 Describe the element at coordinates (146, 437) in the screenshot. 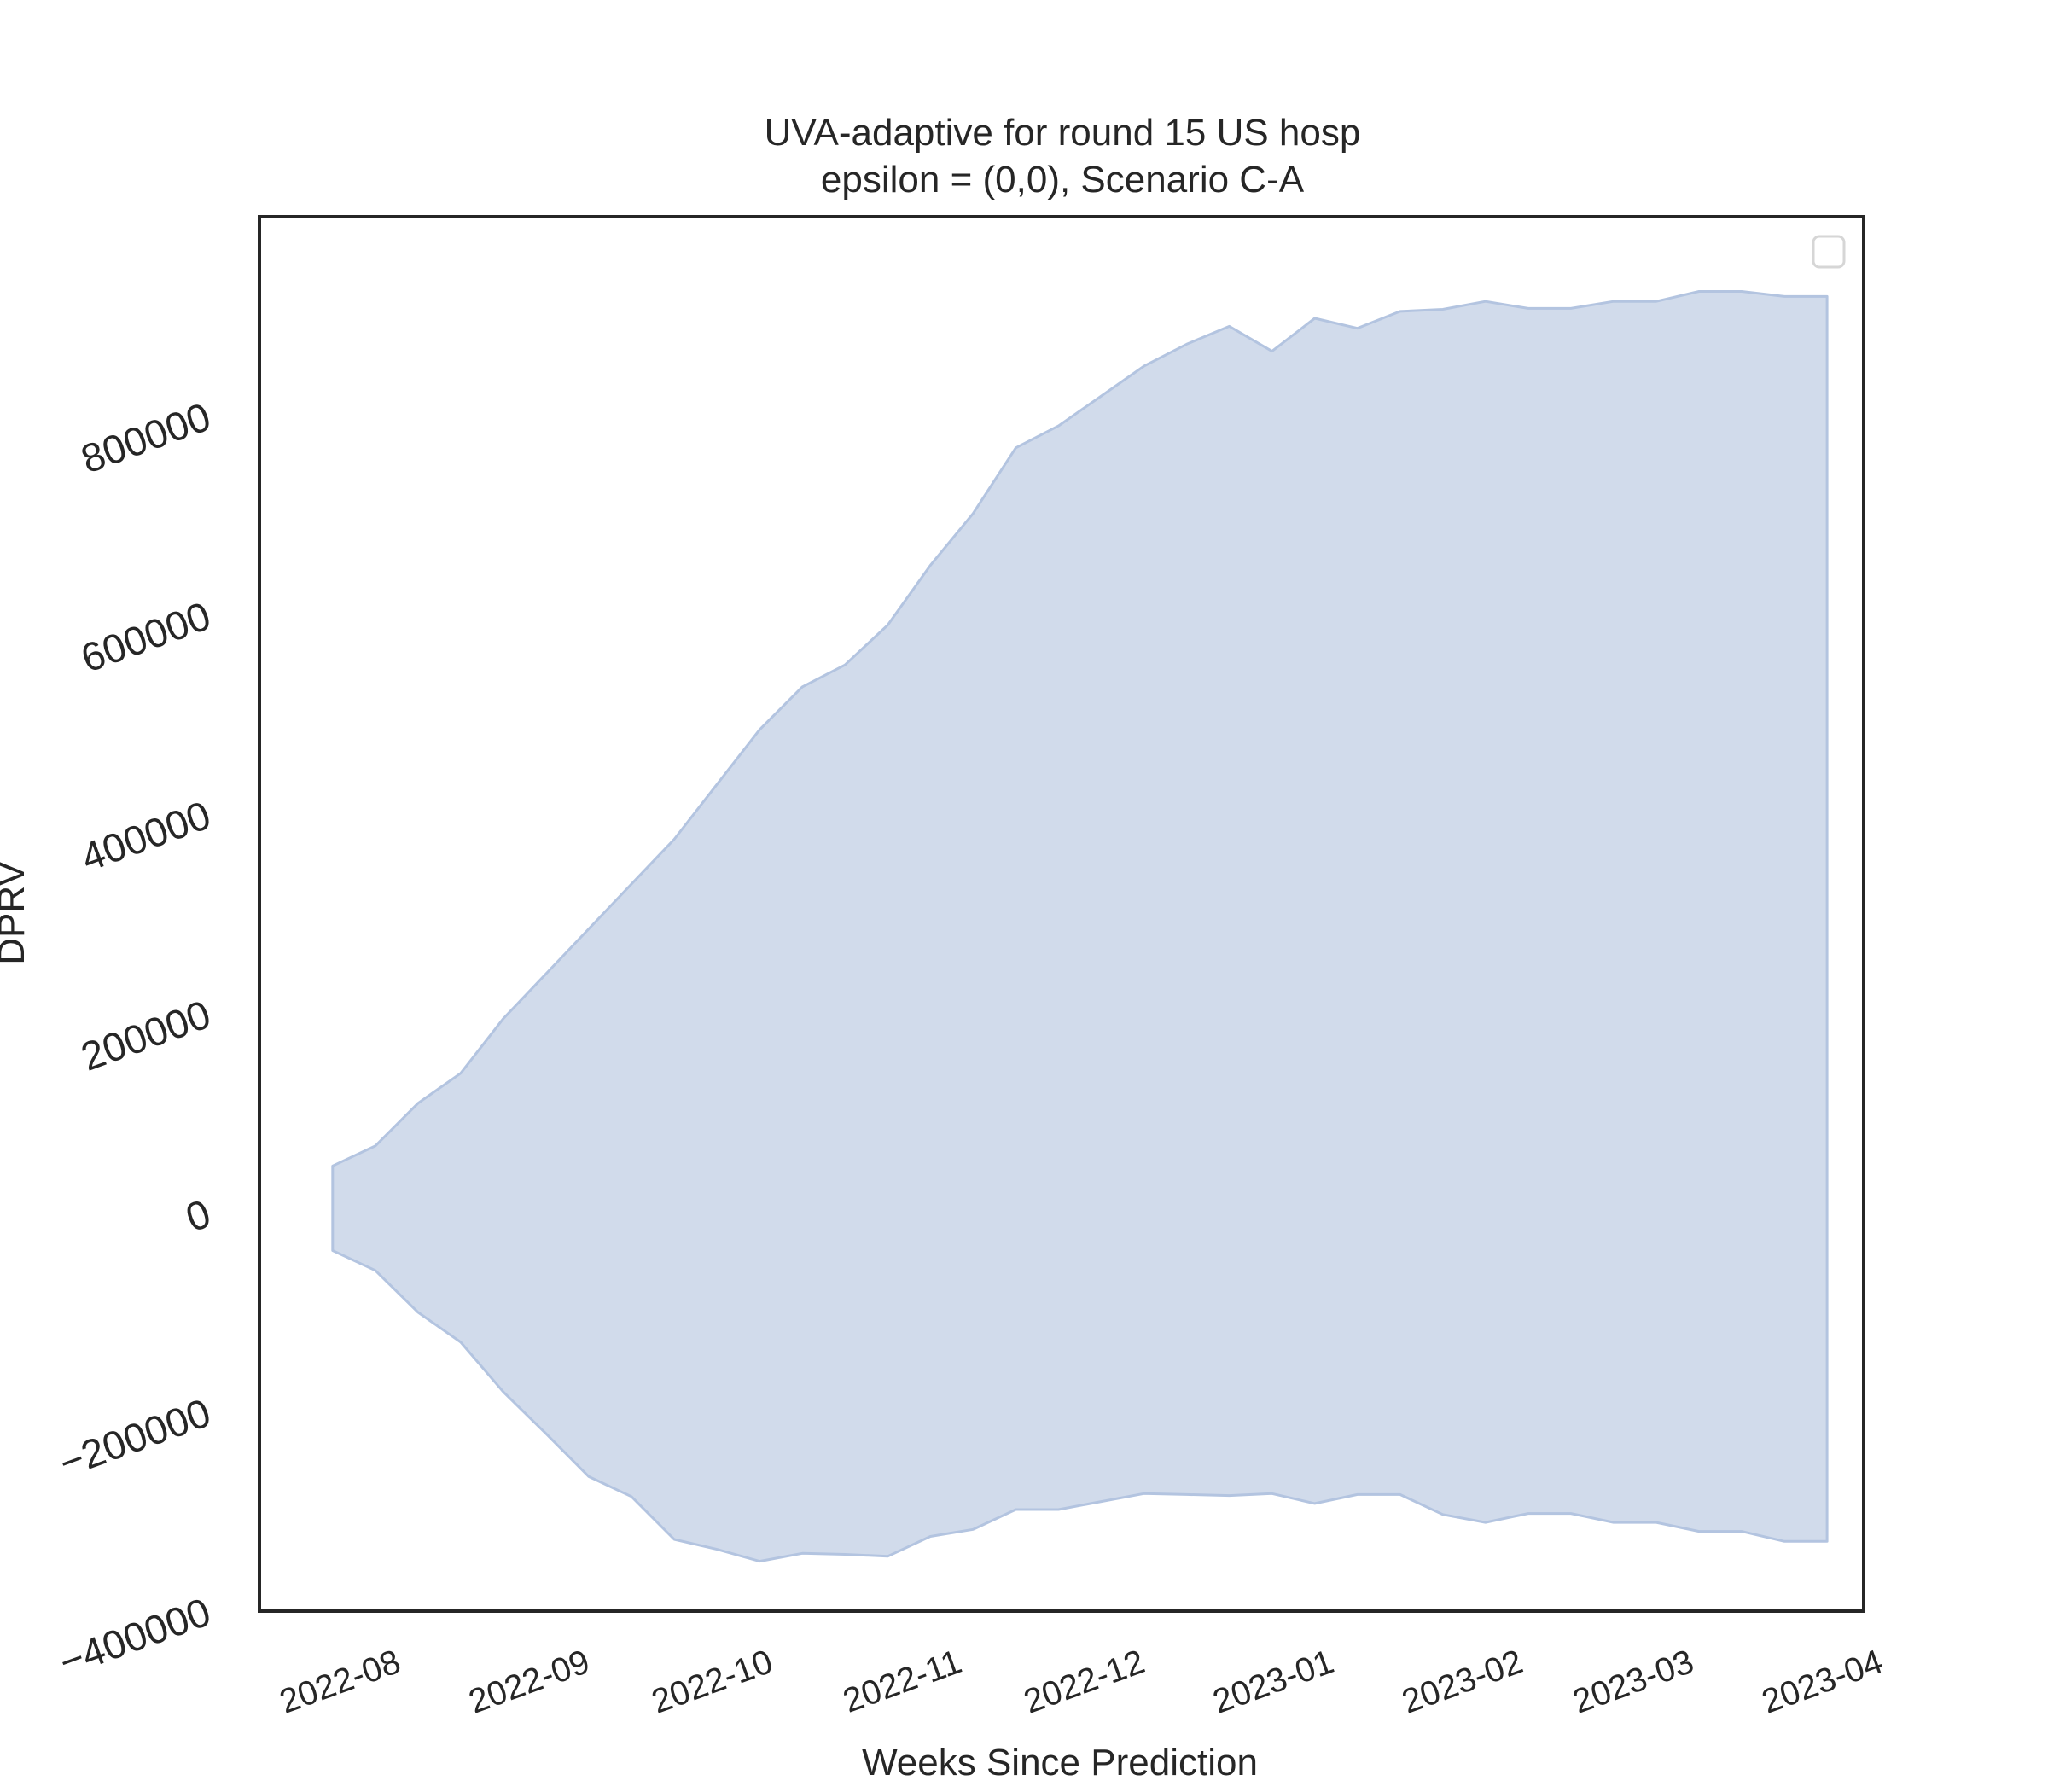

I see `y-tick-label: 800000` at that location.